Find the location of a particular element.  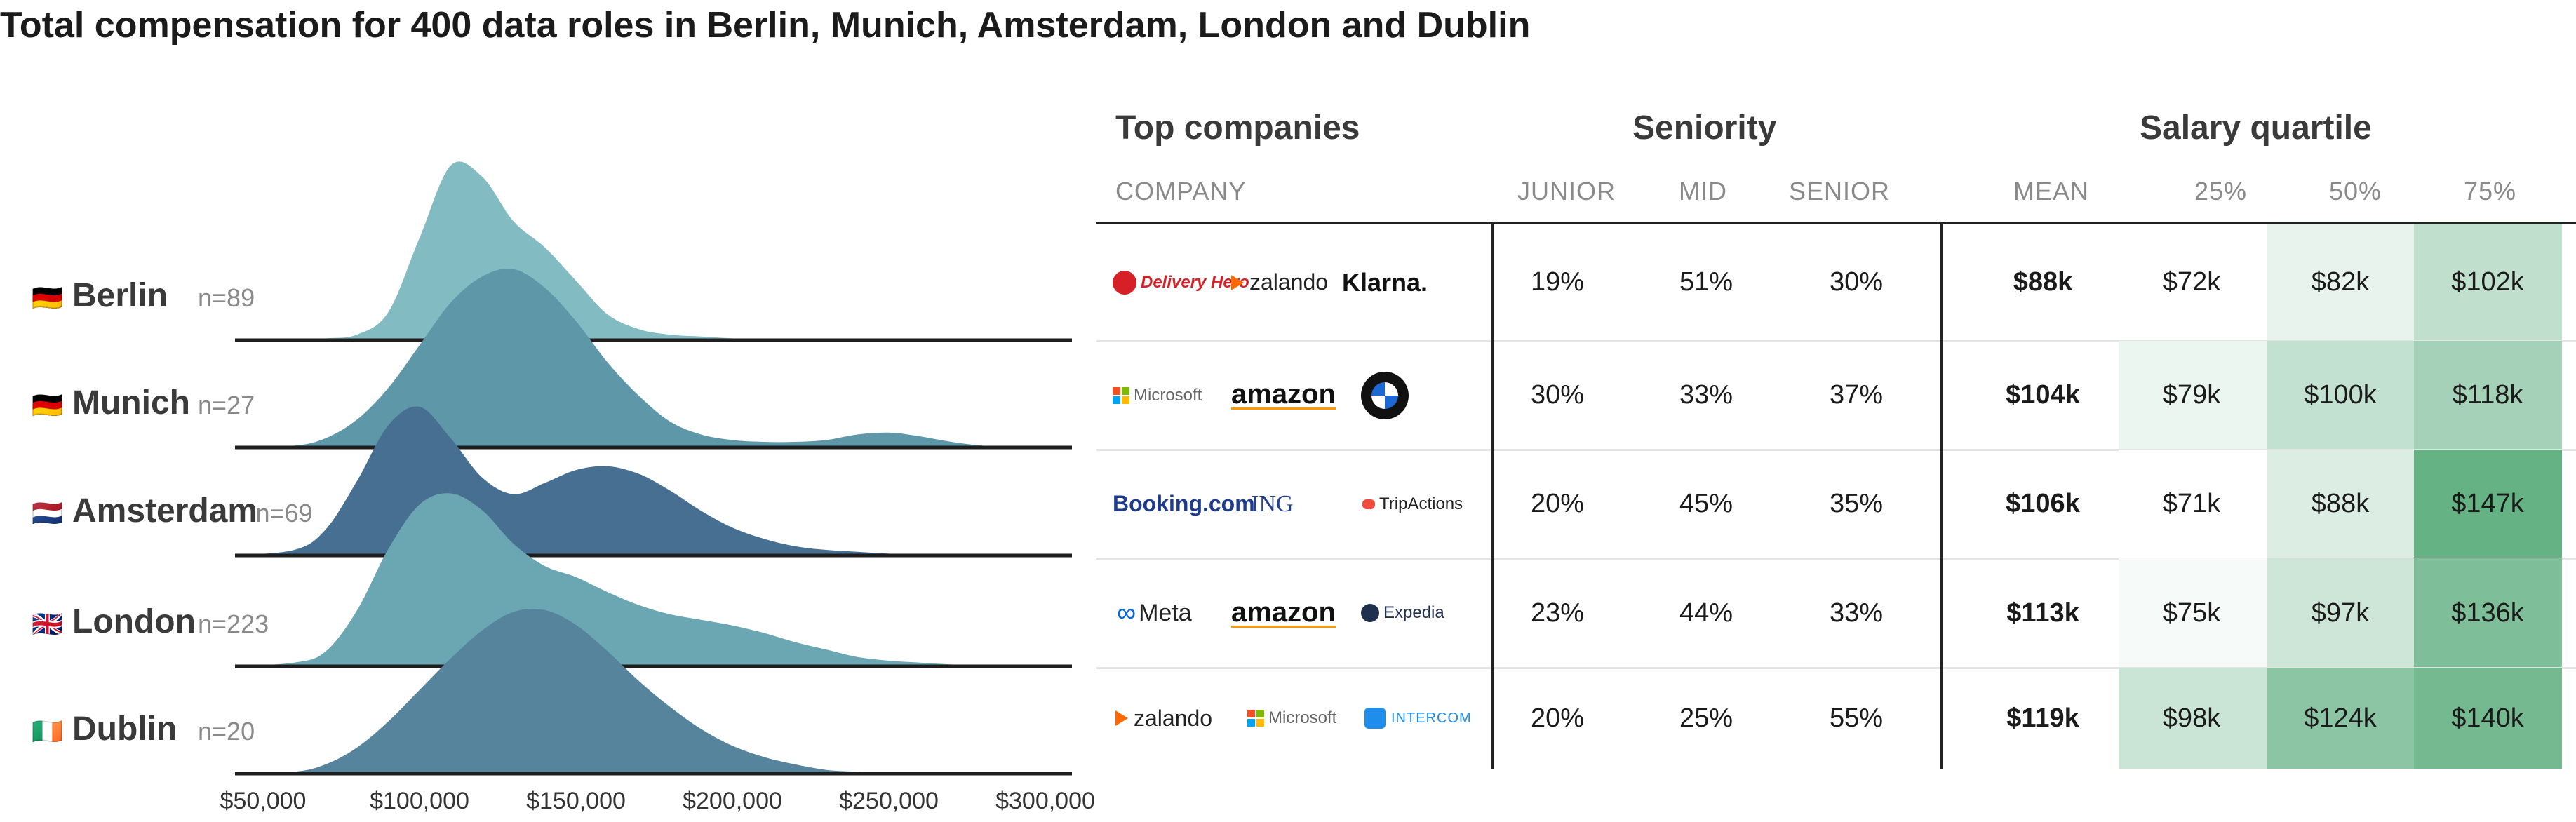

header-salary-quartile: Salary quartile is located at coordinates (2256, 128).